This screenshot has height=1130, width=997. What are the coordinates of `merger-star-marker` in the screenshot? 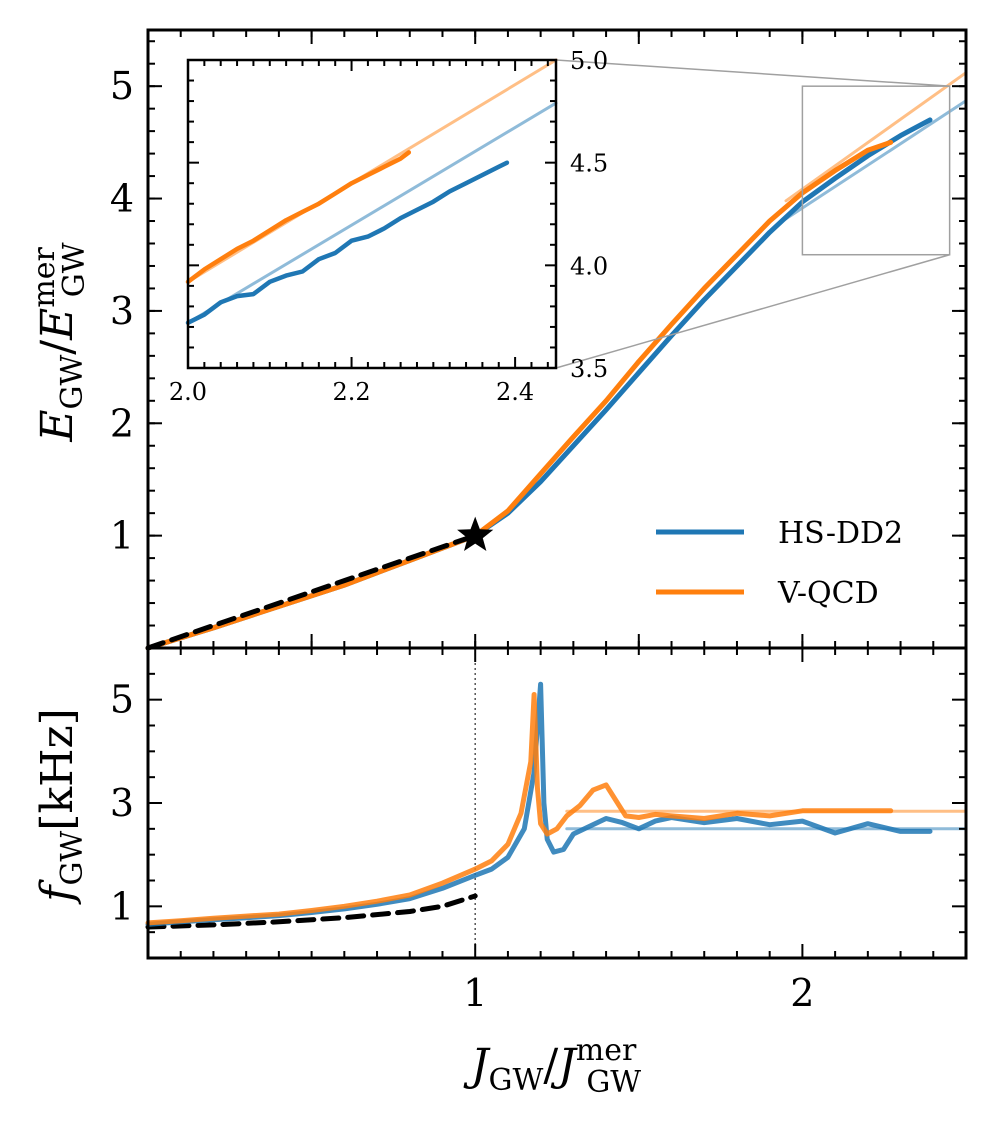 It's located at (475, 533).